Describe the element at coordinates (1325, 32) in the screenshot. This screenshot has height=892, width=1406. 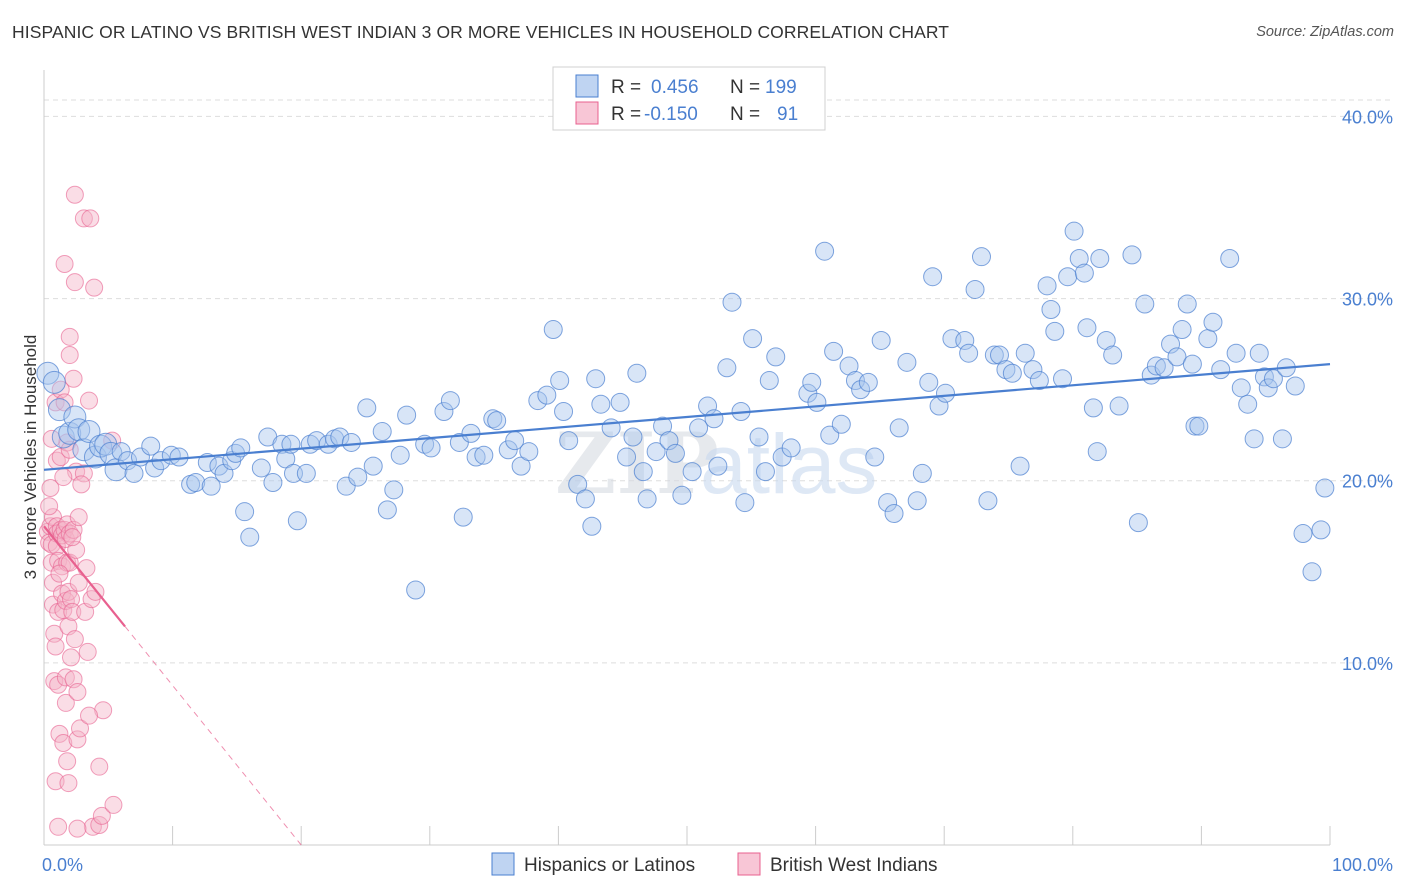
I see `source-label: Source: ZipAtlas.com` at that location.